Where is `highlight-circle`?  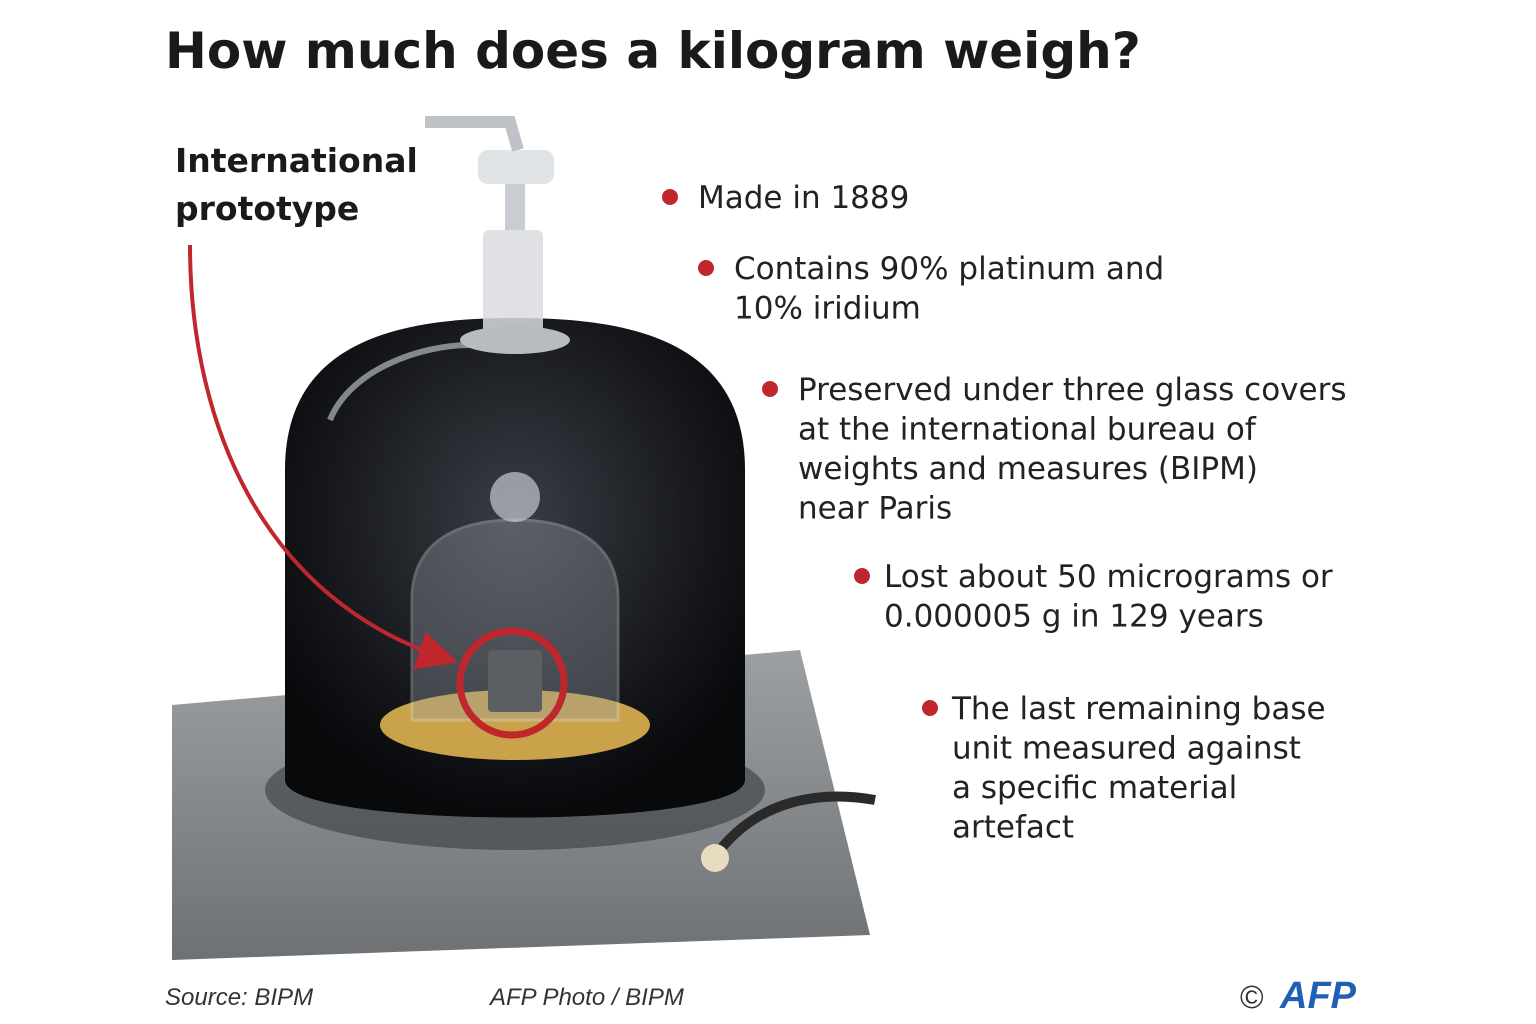
highlight-circle is located at coordinates (512, 683).